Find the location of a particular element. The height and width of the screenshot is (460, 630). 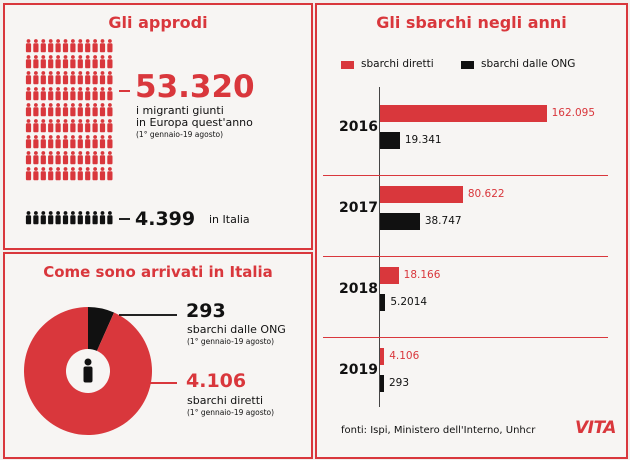

direct-leader is located at coordinates (151, 383).